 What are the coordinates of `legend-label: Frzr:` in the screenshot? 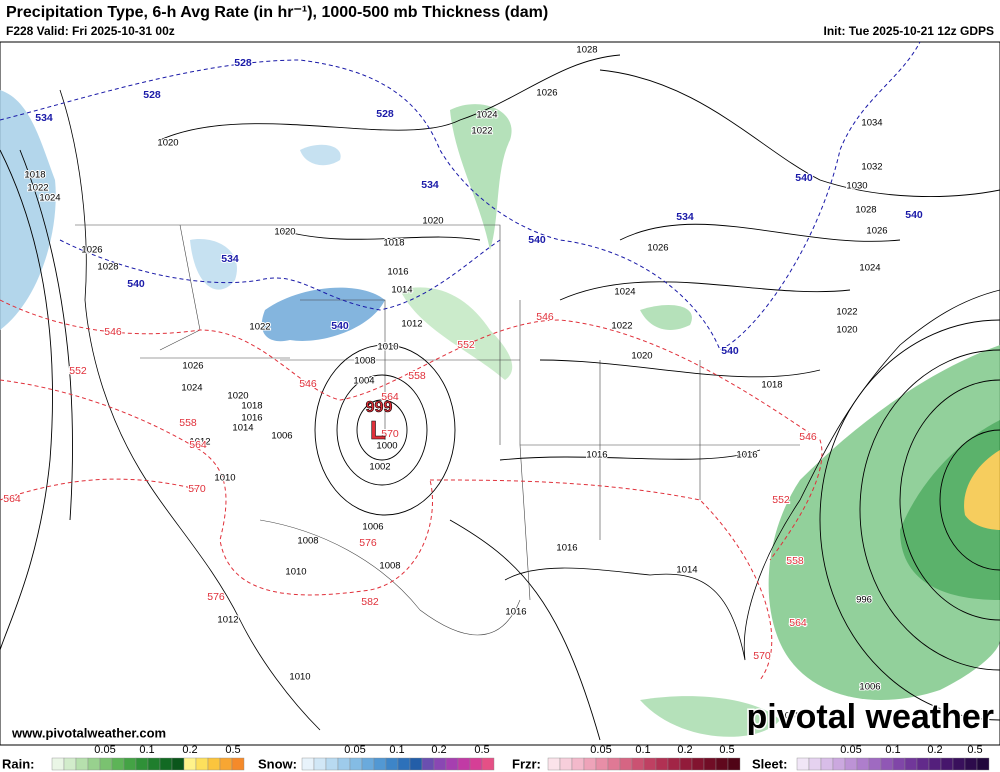 It's located at (526, 763).